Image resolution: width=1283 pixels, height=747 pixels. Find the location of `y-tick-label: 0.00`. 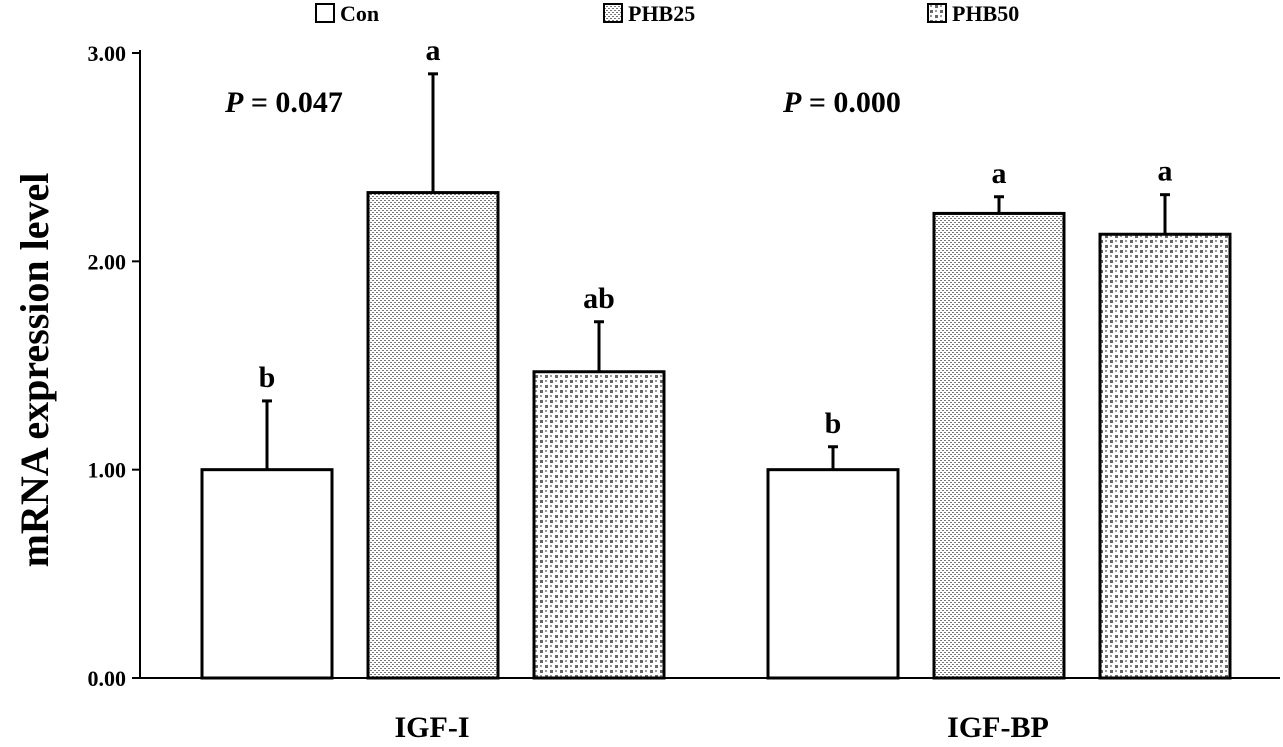

y-tick-label: 0.00 is located at coordinates (107, 678).